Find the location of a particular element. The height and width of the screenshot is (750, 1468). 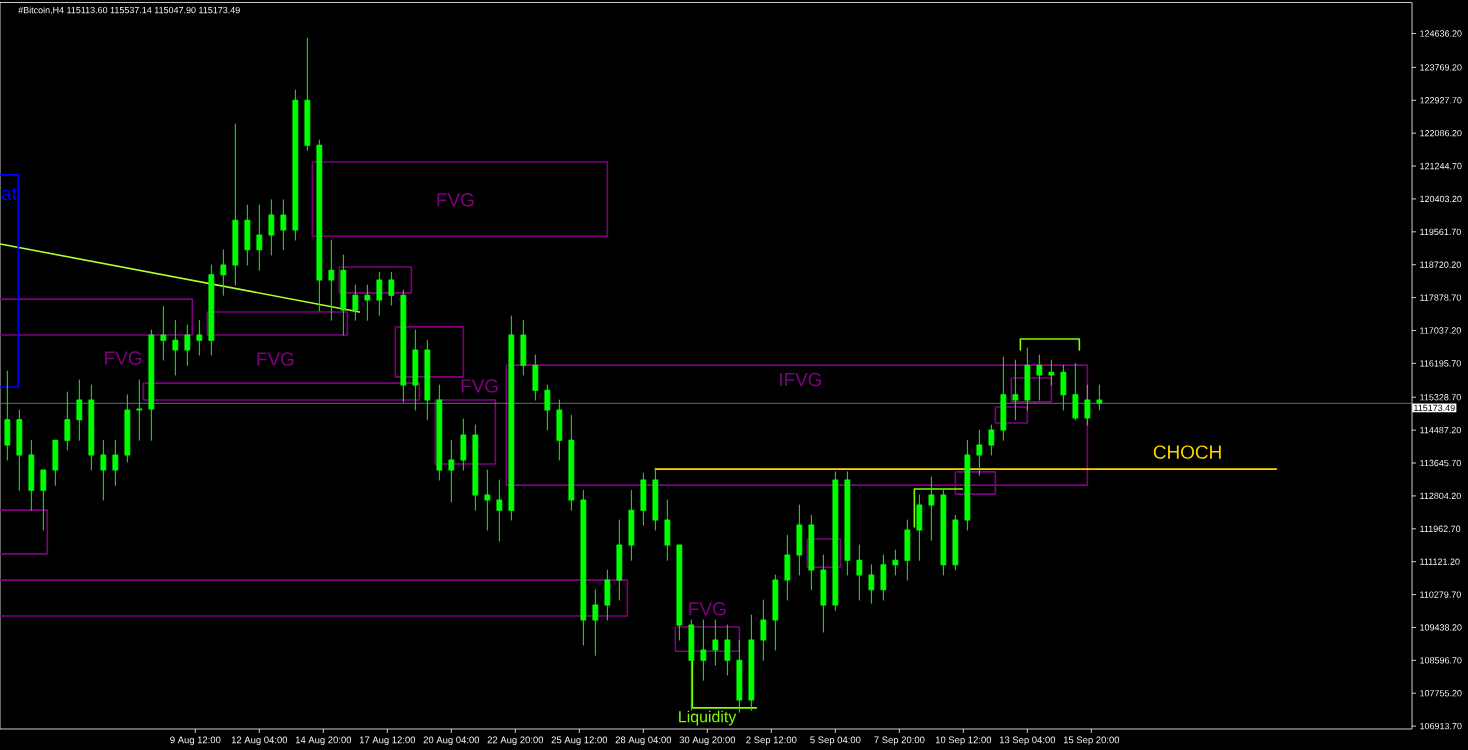

y-tick-label: 117037.20 is located at coordinates (1440, 330).